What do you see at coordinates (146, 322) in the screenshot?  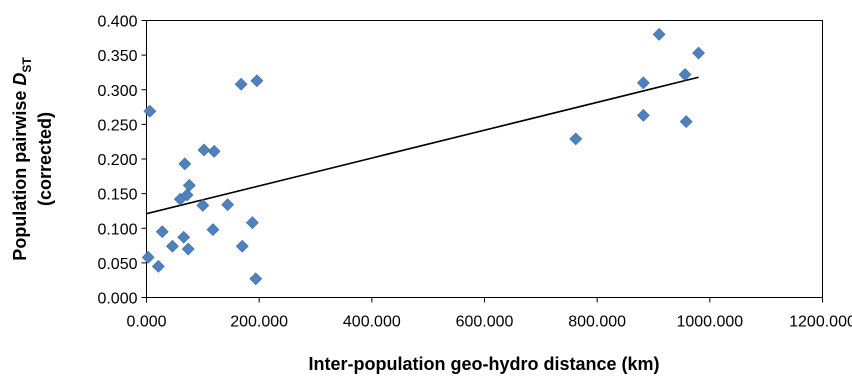 I see `x-tick-label: 0.000` at bounding box center [146, 322].